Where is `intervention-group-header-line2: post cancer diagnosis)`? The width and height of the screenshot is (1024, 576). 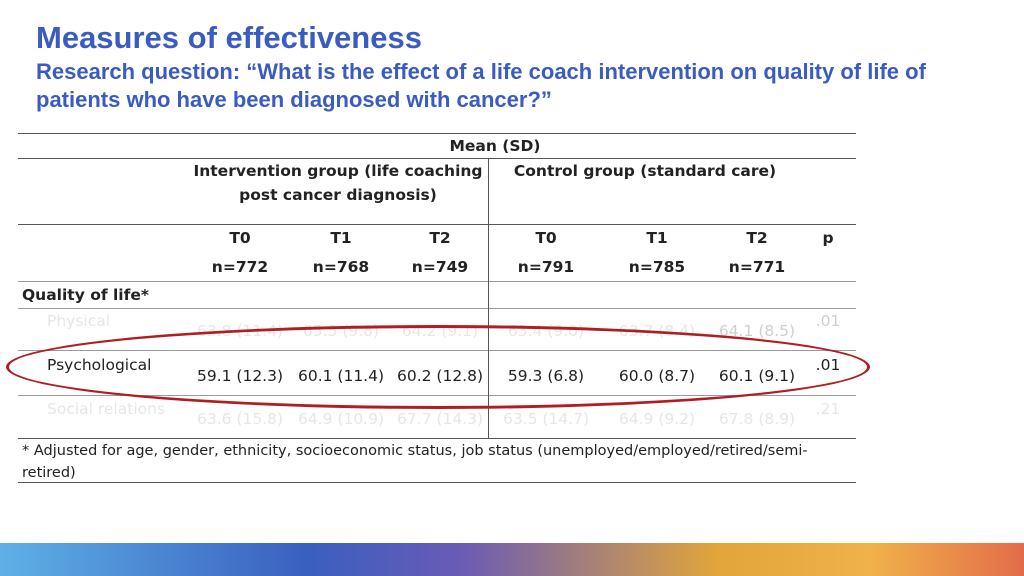 intervention-group-header-line2: post cancer diagnosis) is located at coordinates (338, 195).